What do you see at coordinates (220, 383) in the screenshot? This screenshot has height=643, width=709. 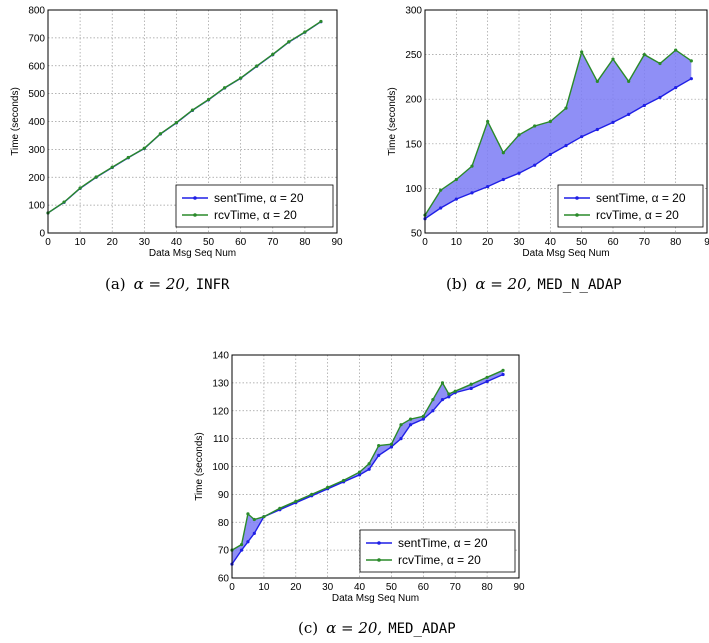 I see `y-tick-label: 130` at bounding box center [220, 383].